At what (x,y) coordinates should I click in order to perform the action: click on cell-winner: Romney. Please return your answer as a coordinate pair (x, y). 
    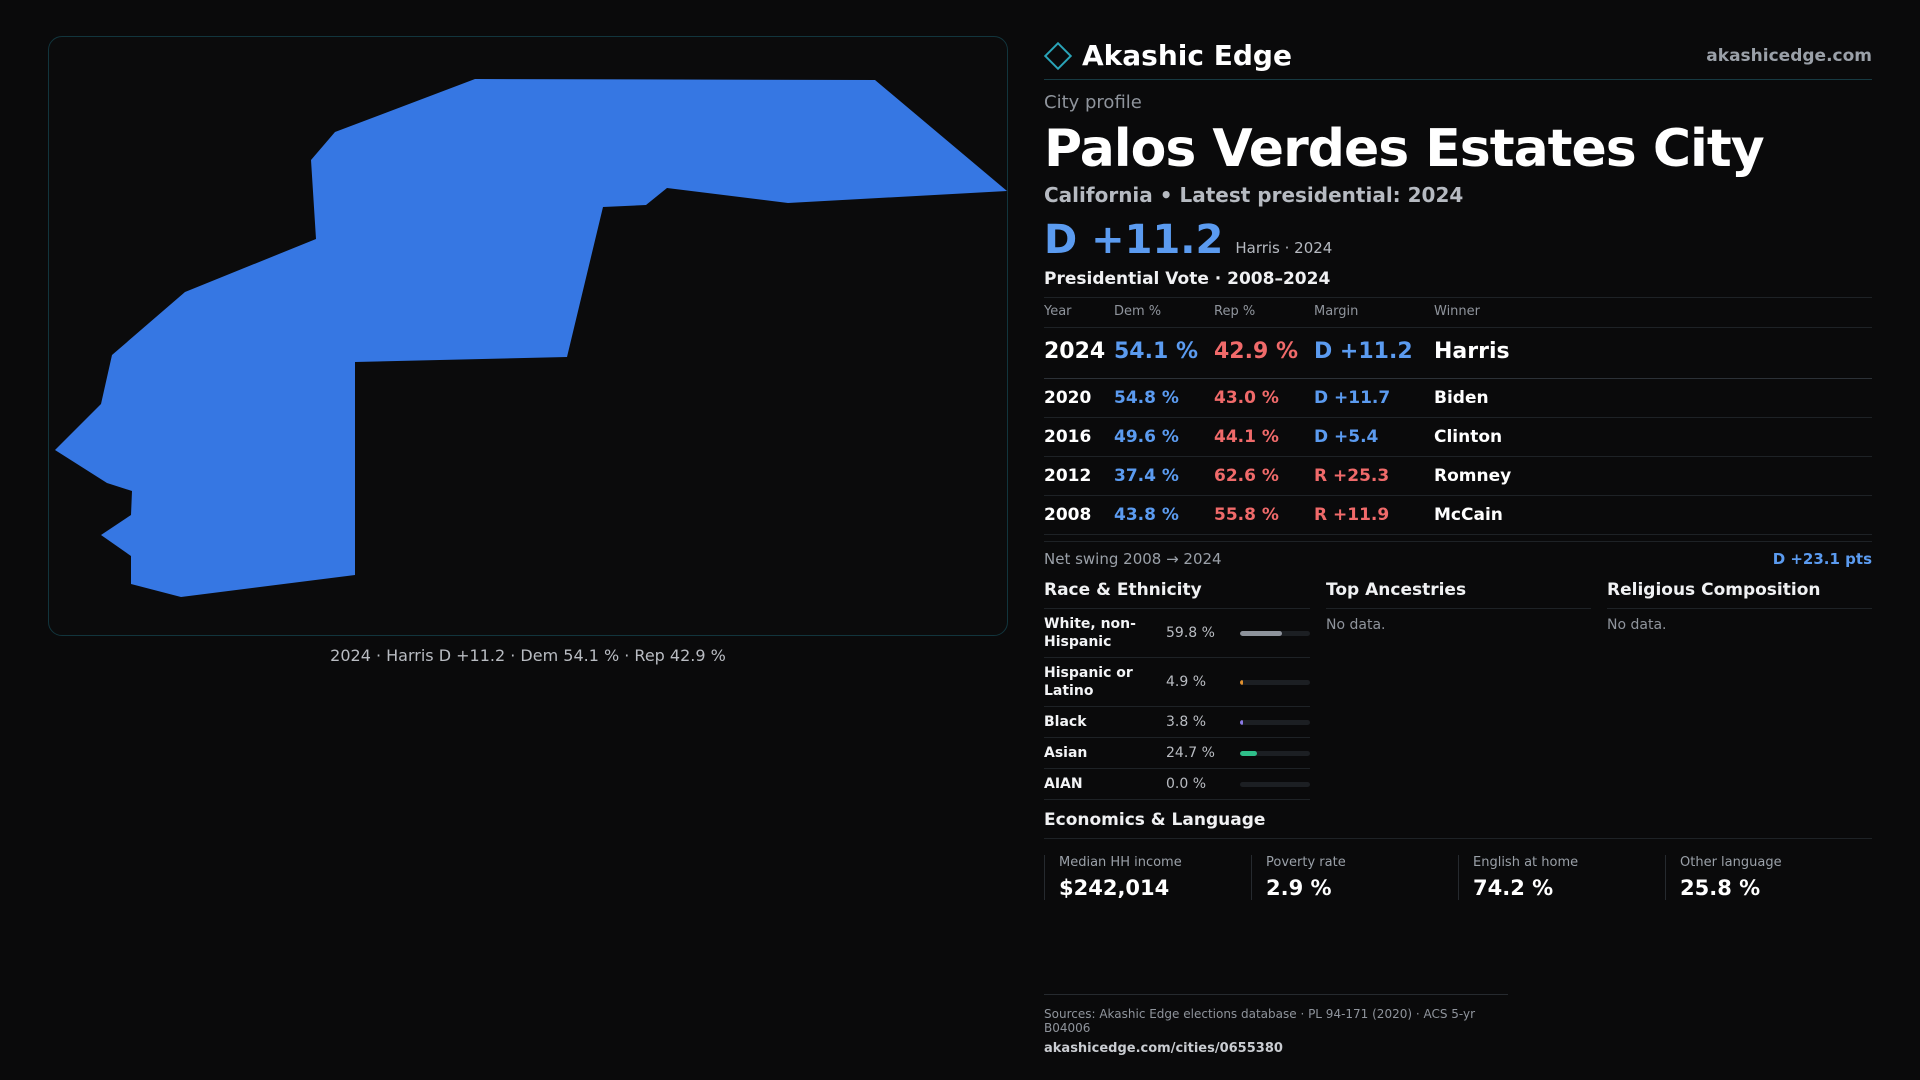
    Looking at the image, I should click on (1653, 476).